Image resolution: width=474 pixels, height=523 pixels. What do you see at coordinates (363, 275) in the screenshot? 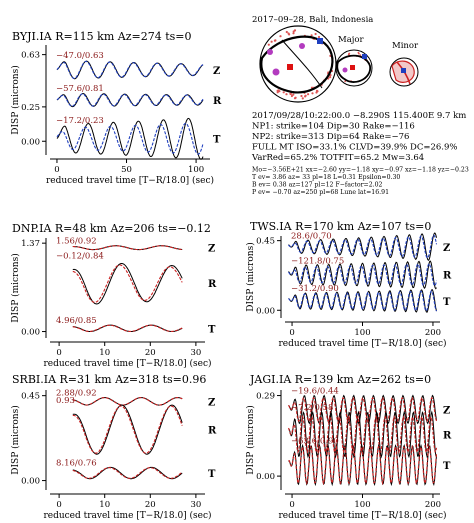
I see `synthetic-trace-R` at bounding box center [363, 275].